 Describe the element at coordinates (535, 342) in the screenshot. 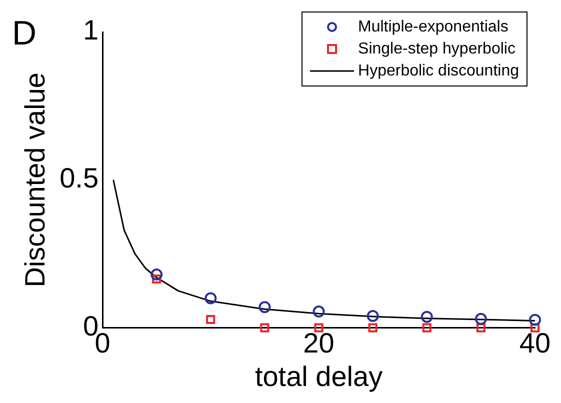

I see `x-tick-label: 40` at that location.